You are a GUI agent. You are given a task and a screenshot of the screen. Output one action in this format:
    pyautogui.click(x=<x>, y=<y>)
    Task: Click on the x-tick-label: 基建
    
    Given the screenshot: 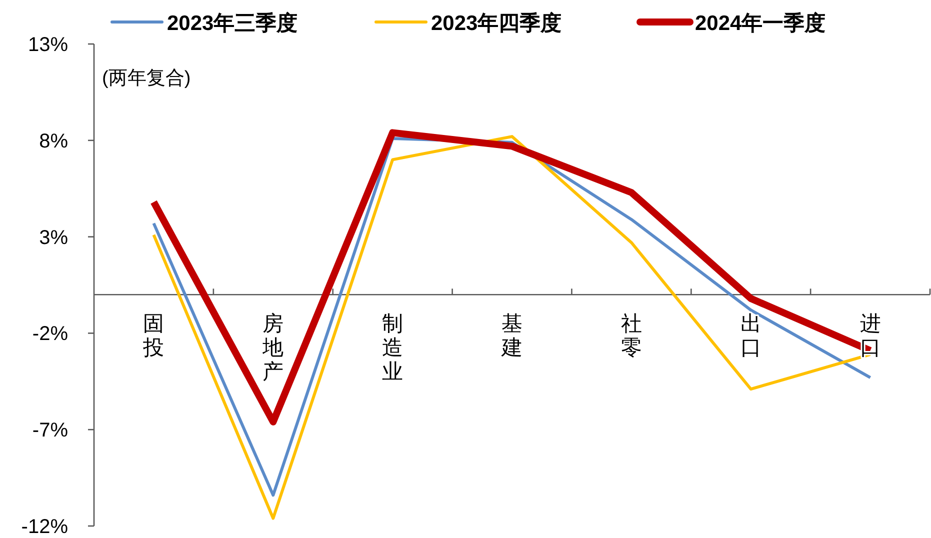 What is the action you would take?
    pyautogui.click(x=512, y=336)
    